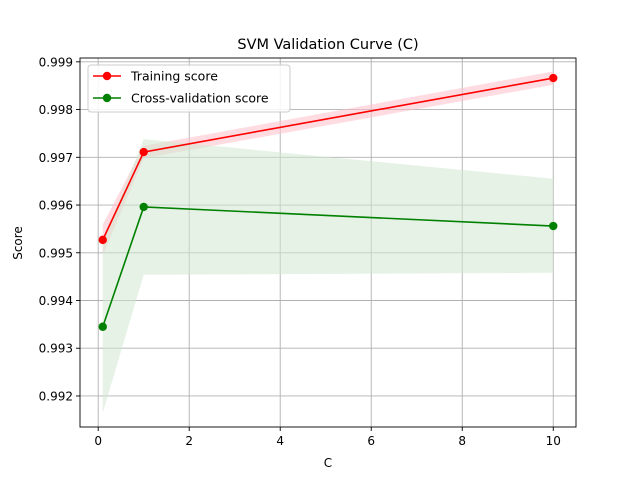 This screenshot has width=640, height=480. I want to click on y-tick-label: 0.998, so click(56, 110).